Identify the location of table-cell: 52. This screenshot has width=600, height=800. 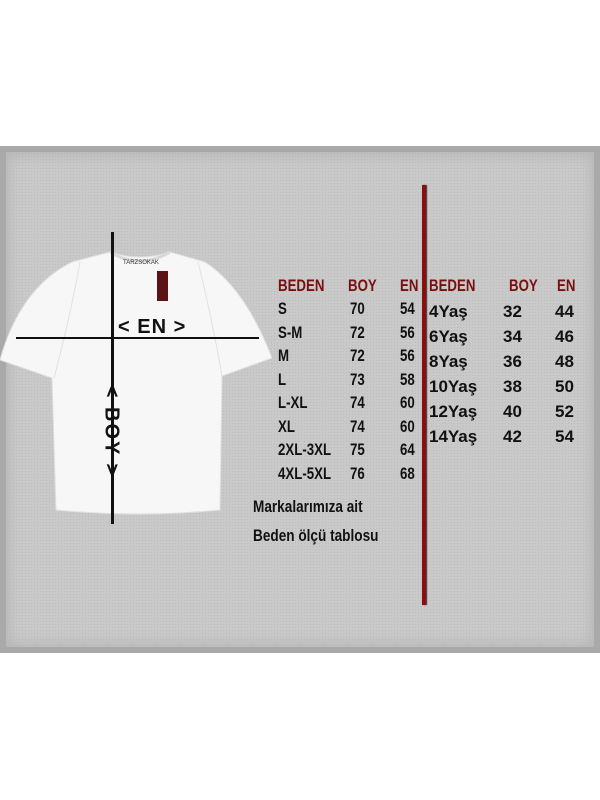
(564, 411).